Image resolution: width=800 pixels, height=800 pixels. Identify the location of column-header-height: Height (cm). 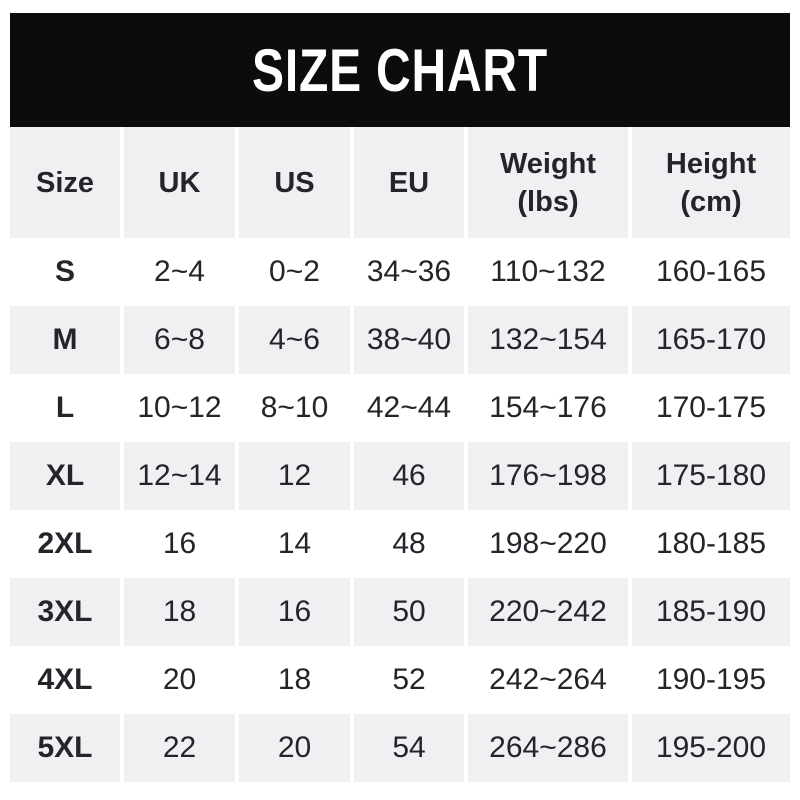
(710, 182).